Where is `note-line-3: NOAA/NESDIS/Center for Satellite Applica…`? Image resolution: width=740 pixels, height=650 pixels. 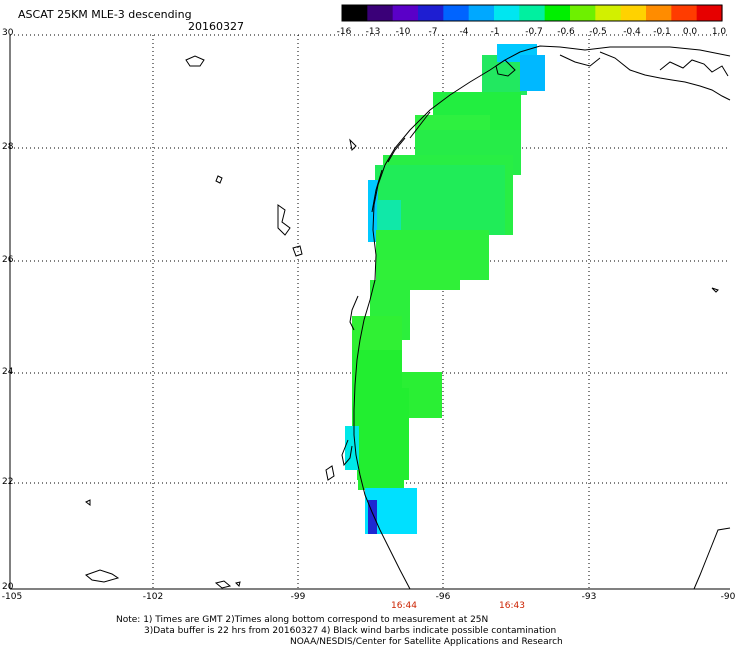 note-line-3: NOAA/NESDIS/Center for Satellite Applica… is located at coordinates (426, 642).